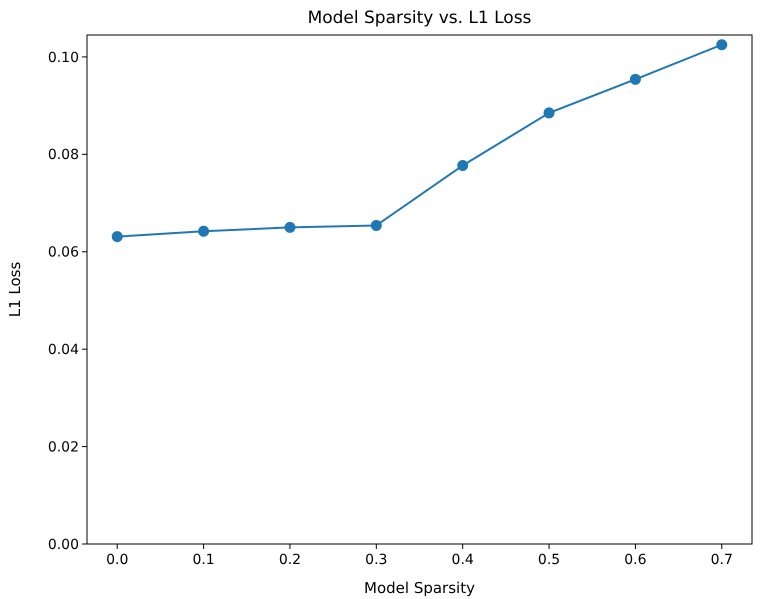 The width and height of the screenshot is (760, 599). Describe the element at coordinates (63, 58) in the screenshot. I see `y-tick-label: 0.10` at that location.